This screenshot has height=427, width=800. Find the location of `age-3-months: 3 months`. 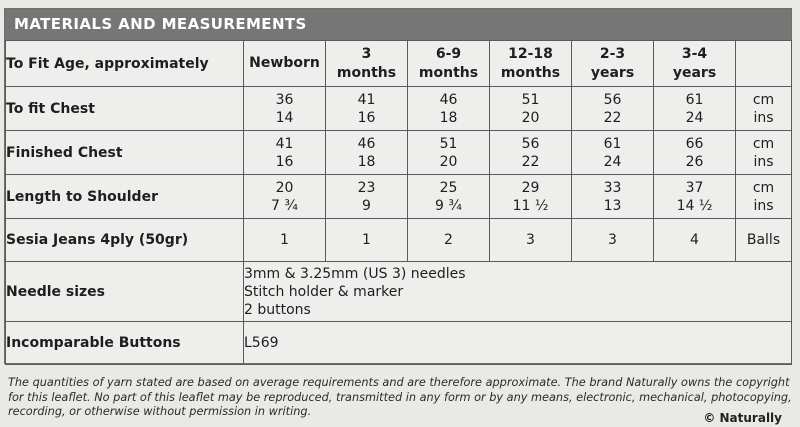

age-3-months: 3 months is located at coordinates (366, 63).